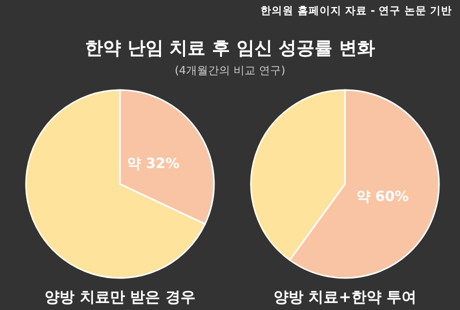  I want to click on chart-subtitle: (4개월간의 비교 연구), so click(230, 70).